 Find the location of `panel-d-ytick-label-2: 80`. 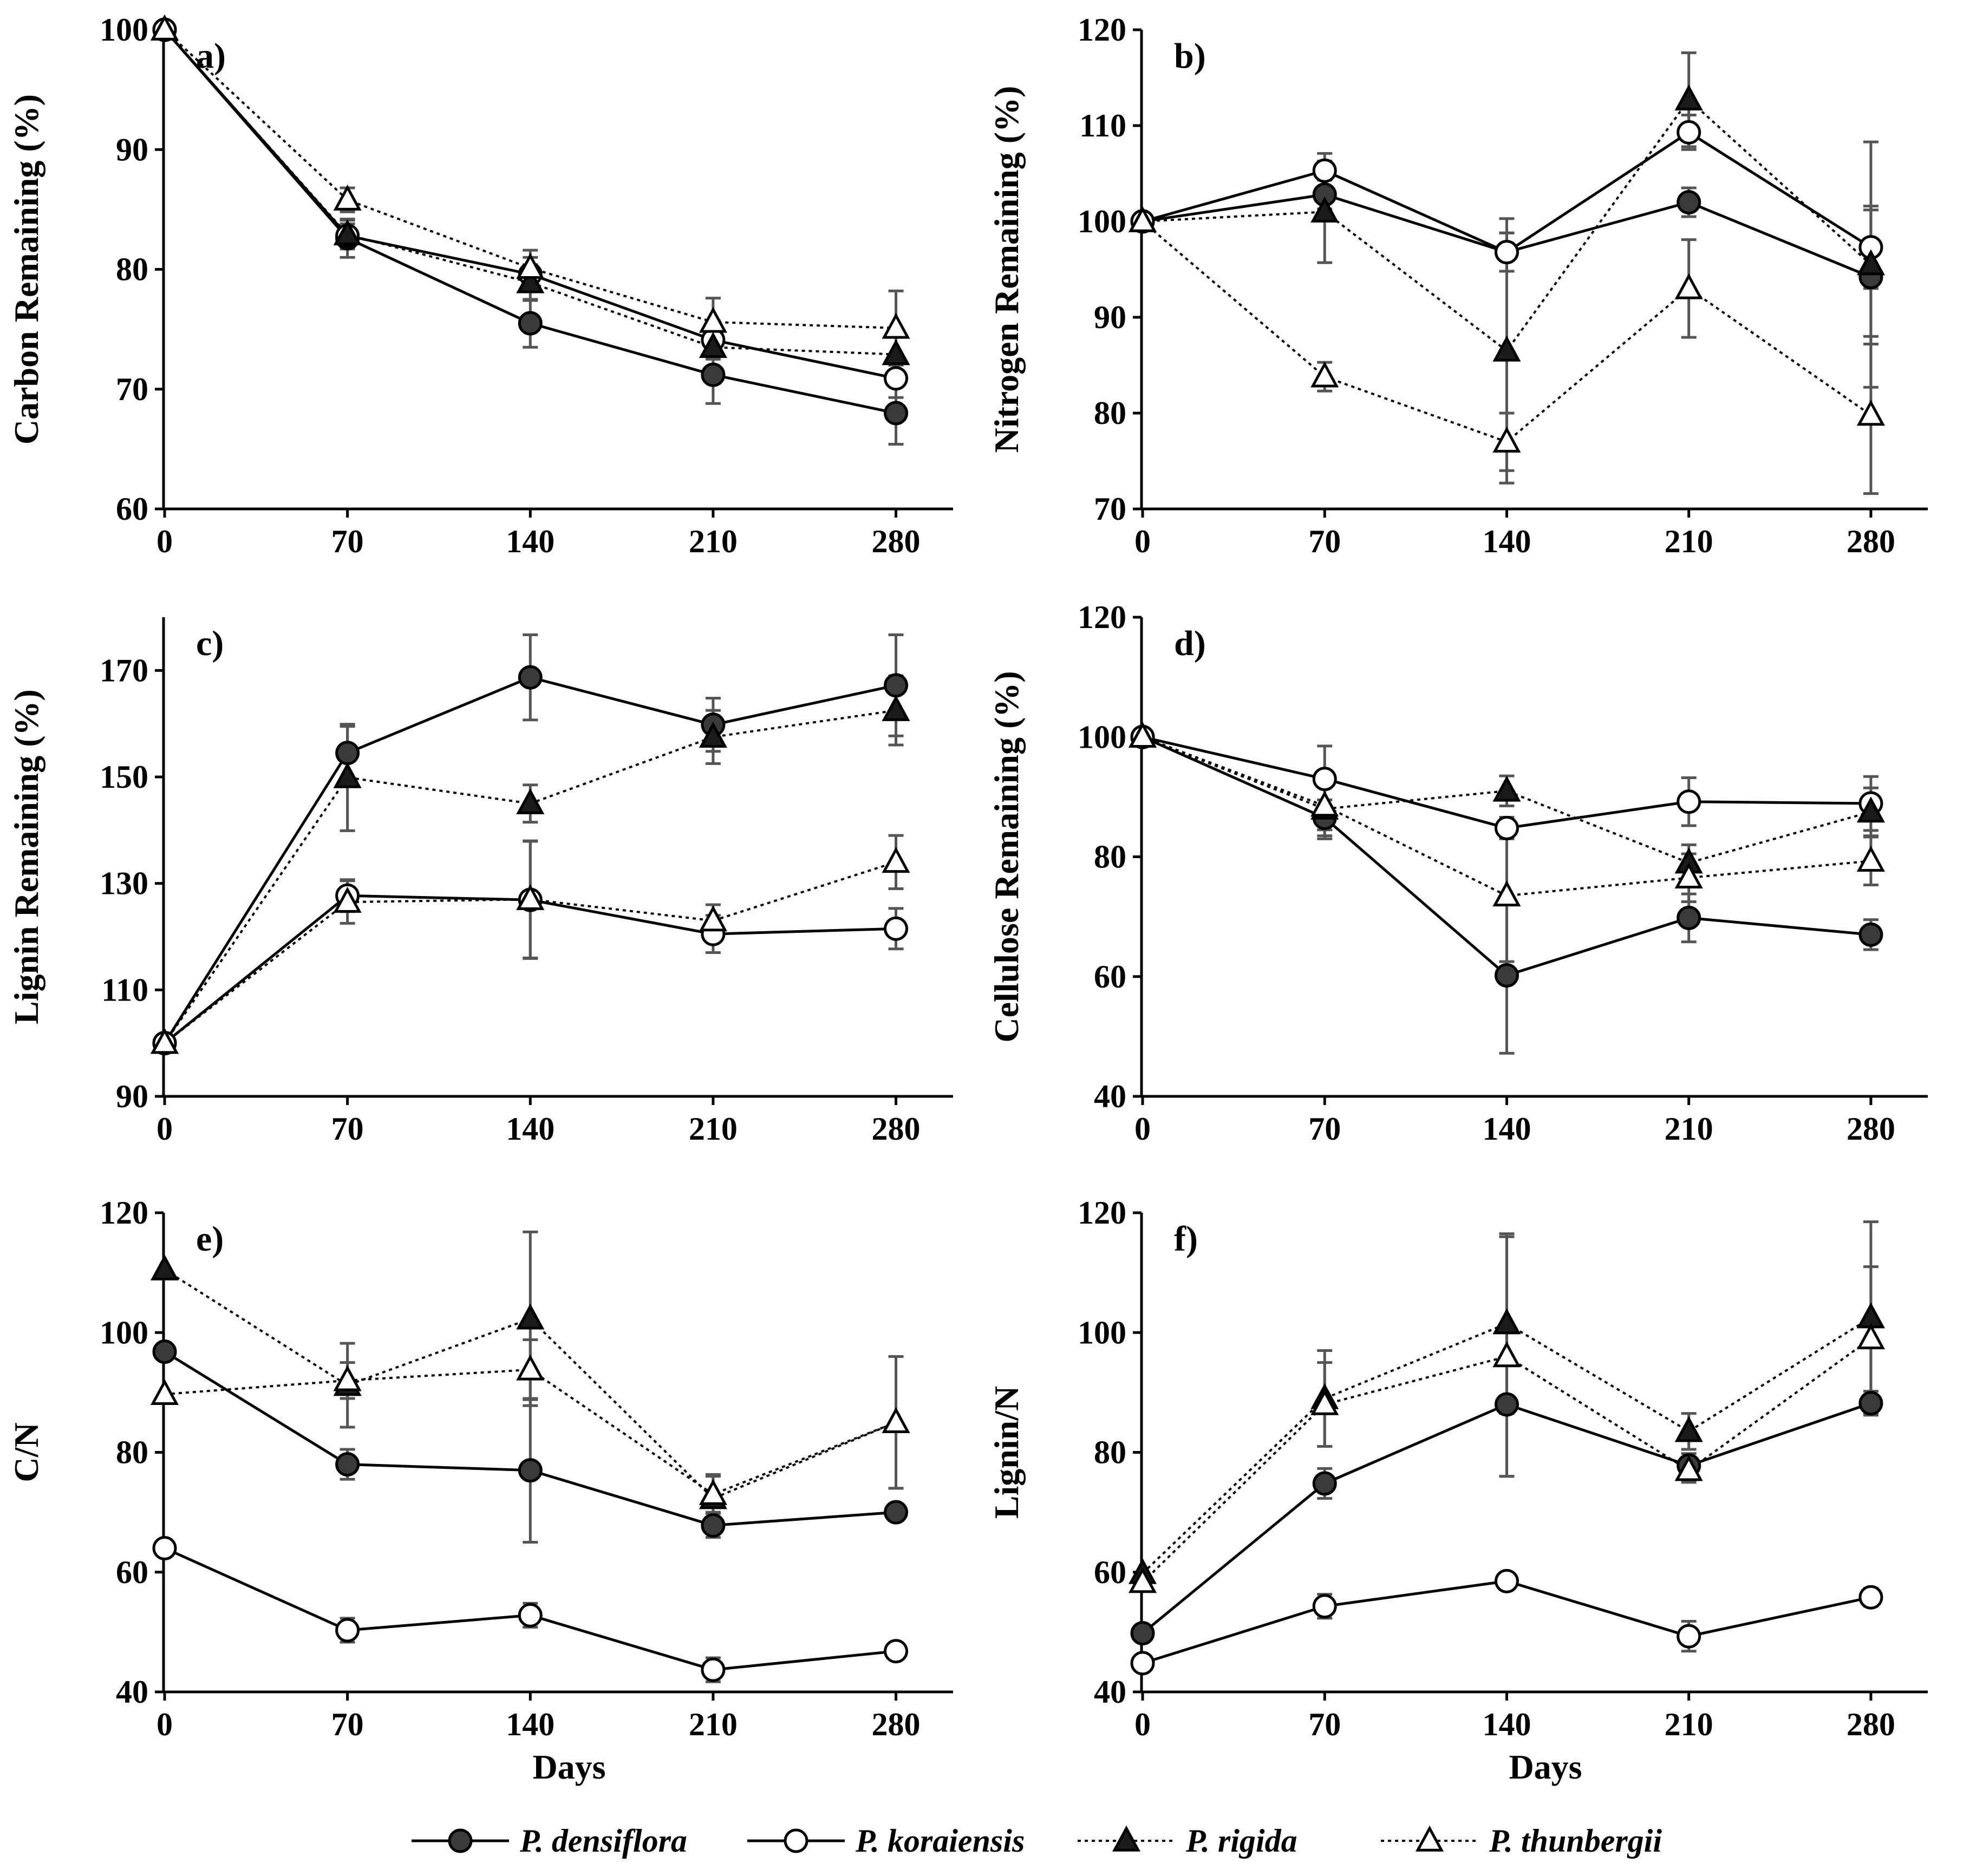

panel-d-ytick-label-2: 80 is located at coordinates (1110, 857).